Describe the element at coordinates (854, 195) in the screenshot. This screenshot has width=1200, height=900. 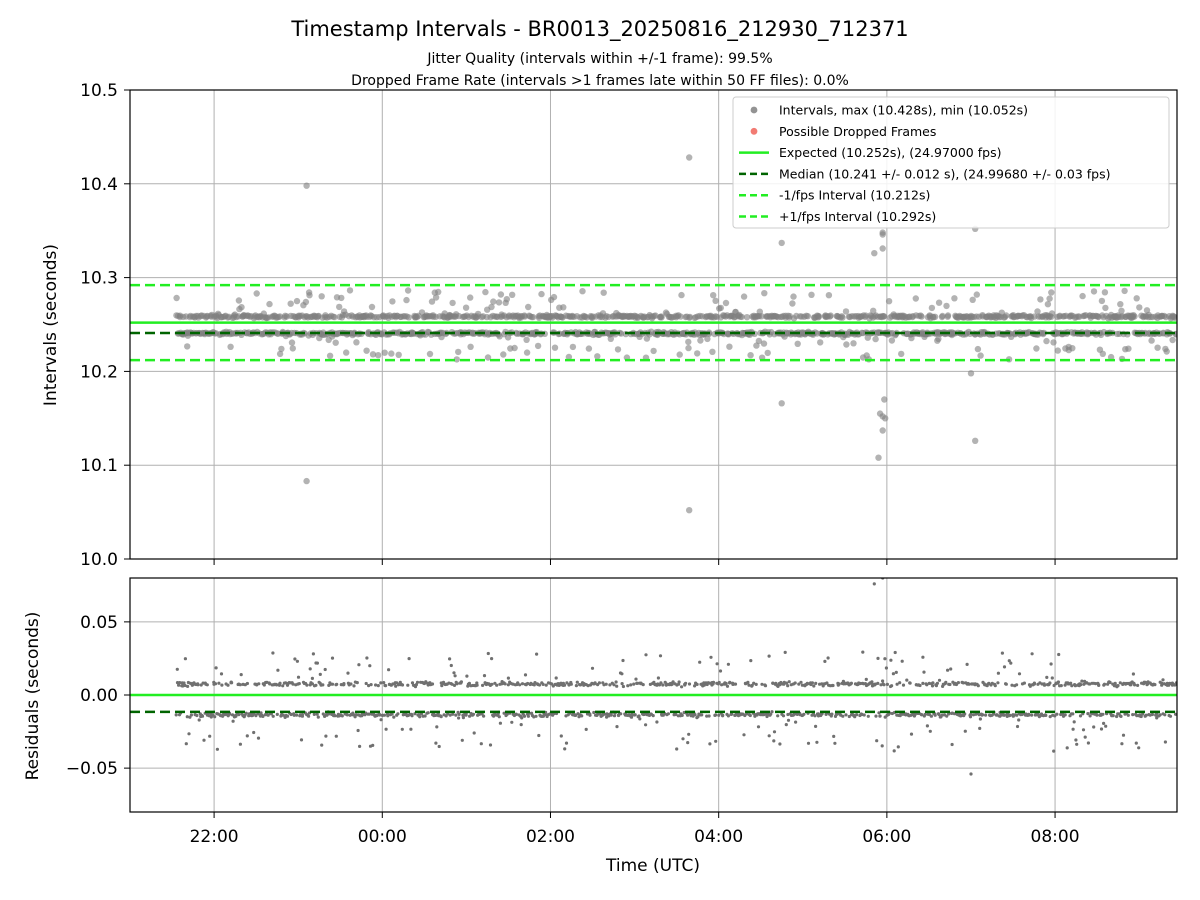
I see `legend-label: -1/fps Interval (10.212s)` at that location.